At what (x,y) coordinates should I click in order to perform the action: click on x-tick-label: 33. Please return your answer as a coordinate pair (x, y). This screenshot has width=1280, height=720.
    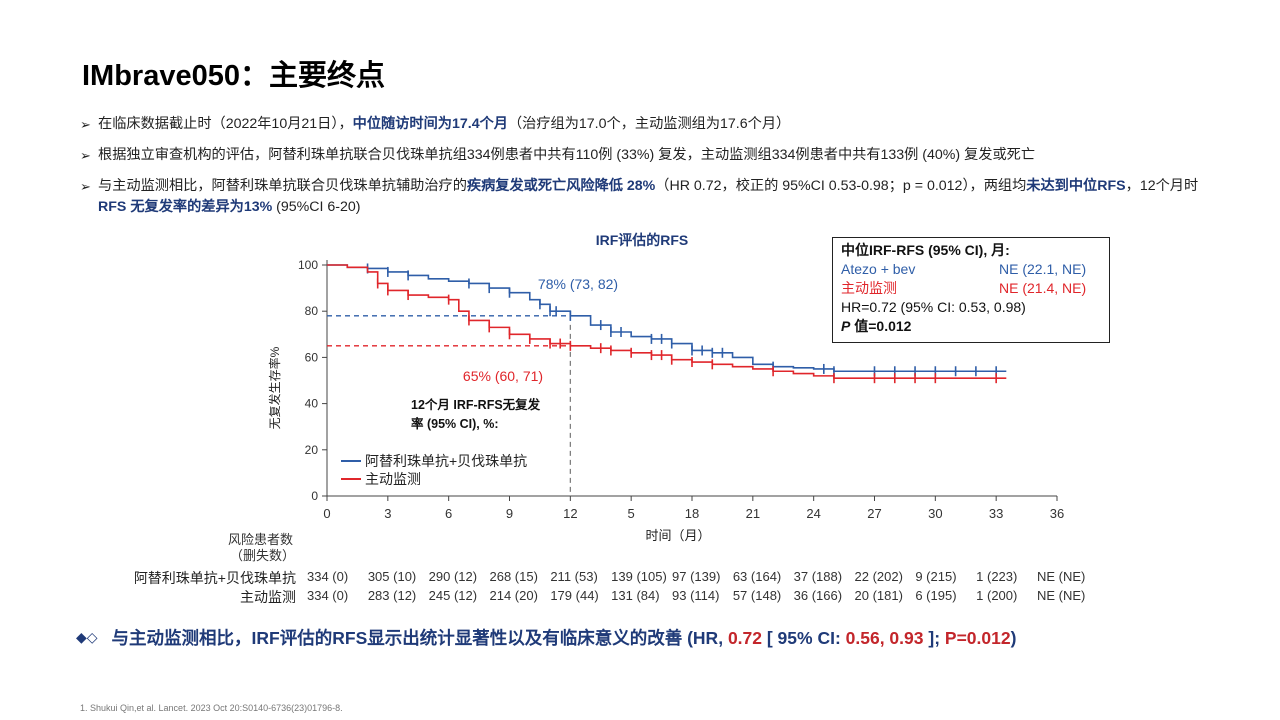
    Looking at the image, I should click on (996, 513).